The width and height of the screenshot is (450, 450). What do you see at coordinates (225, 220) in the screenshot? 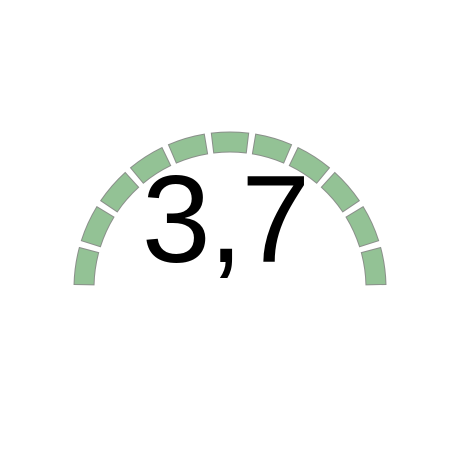
I see `gauge-value: 3,7` at bounding box center [225, 220].